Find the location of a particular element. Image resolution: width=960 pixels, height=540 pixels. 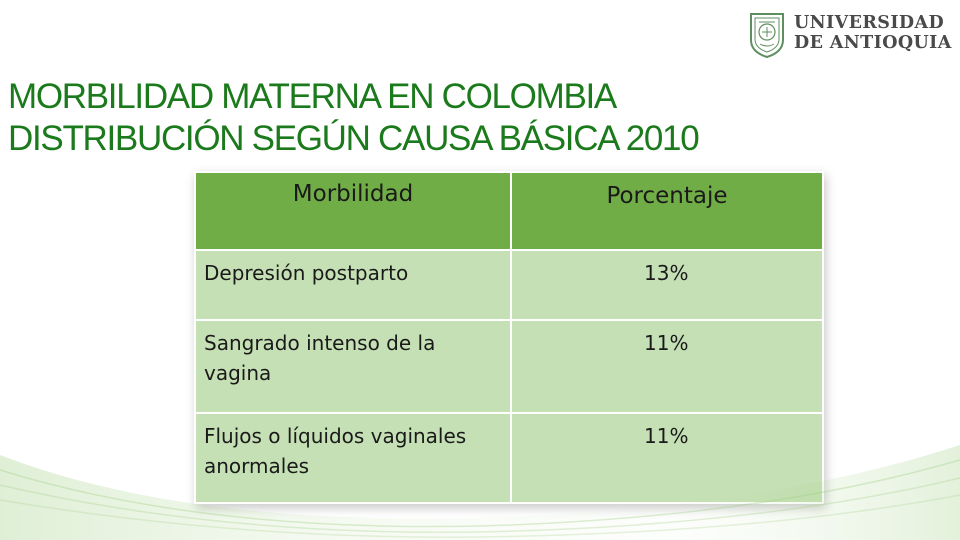

university-logo: UNIVERSIDAD DE ANTIOQUIA is located at coordinates (849, 36).